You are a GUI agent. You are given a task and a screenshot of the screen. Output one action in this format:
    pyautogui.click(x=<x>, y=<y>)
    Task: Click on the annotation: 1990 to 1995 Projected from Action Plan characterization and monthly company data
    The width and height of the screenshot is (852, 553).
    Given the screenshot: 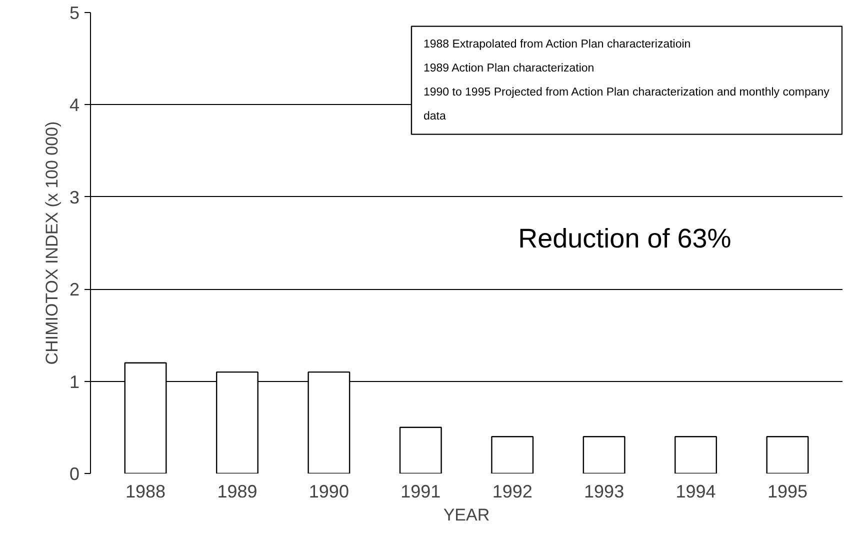 What is the action you would take?
    pyautogui.click(x=626, y=104)
    